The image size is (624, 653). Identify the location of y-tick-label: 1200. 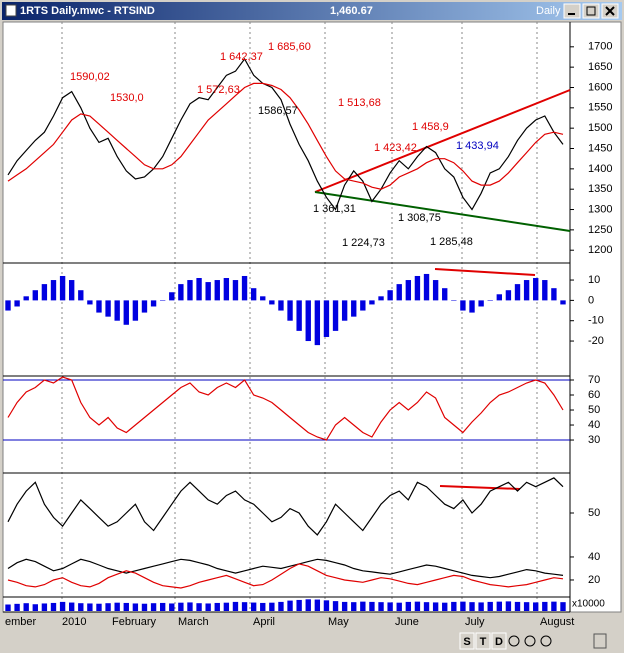
(600, 250).